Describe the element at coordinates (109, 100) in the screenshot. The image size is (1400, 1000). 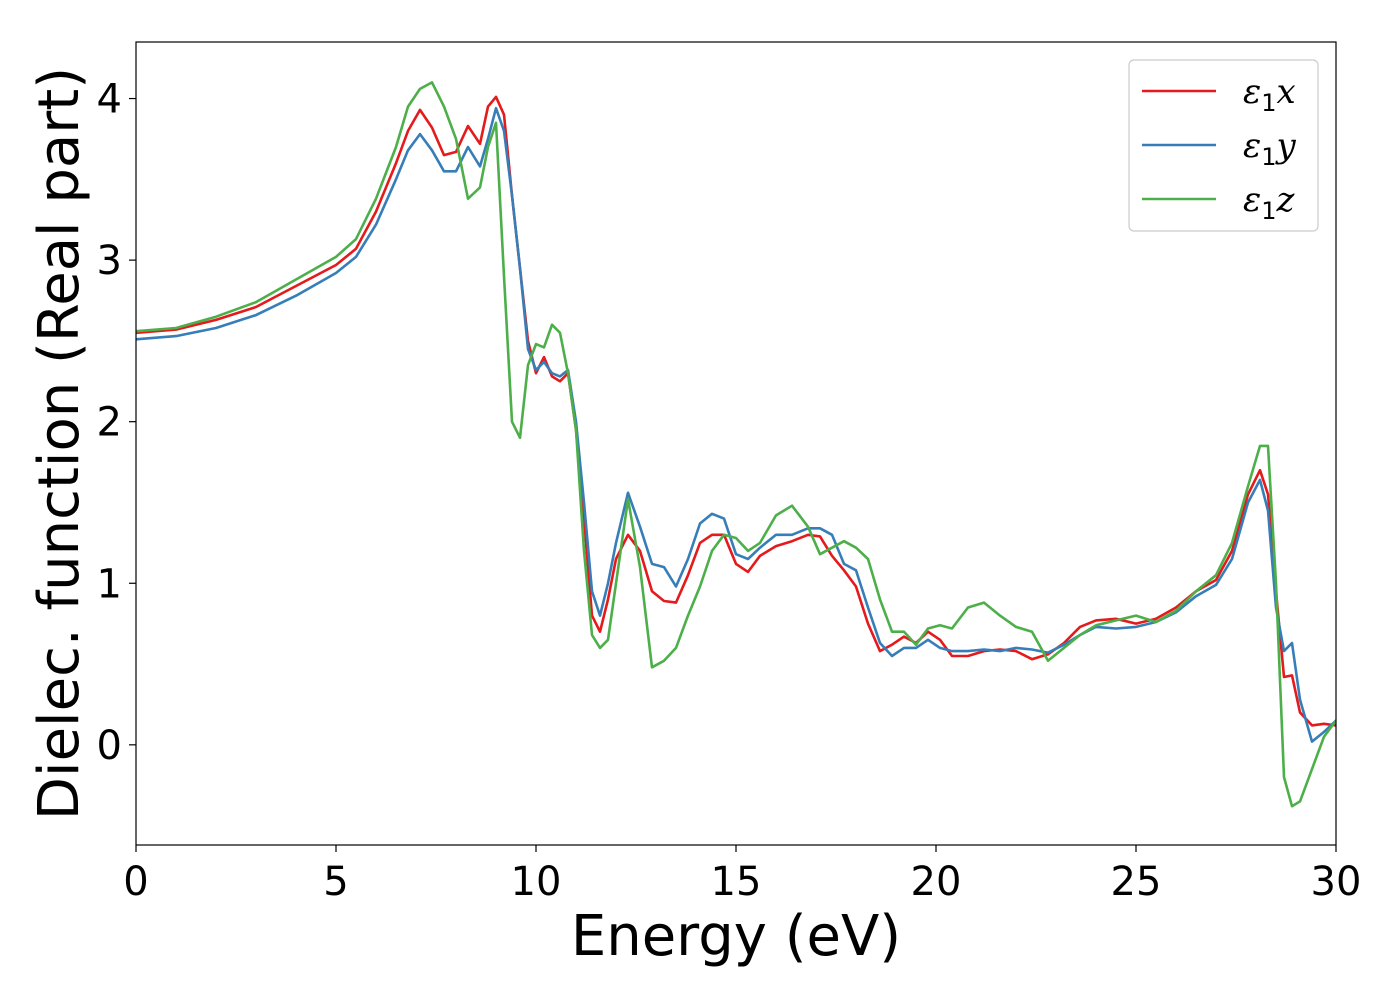
I see `y-tick-label: 4` at that location.